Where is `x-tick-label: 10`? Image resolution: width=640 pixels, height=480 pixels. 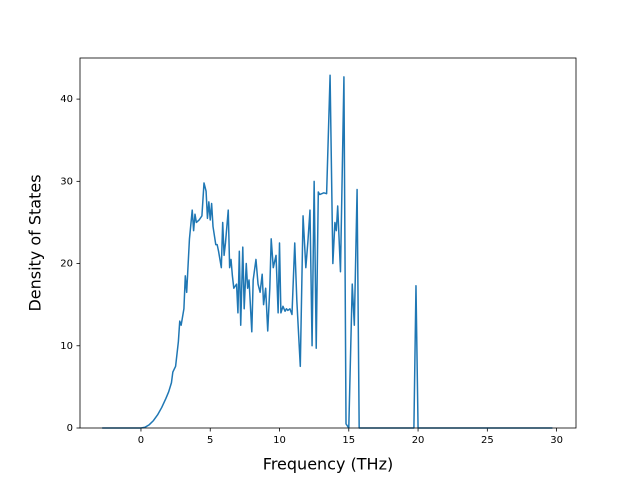
x-tick-label: 10 is located at coordinates (279, 440).